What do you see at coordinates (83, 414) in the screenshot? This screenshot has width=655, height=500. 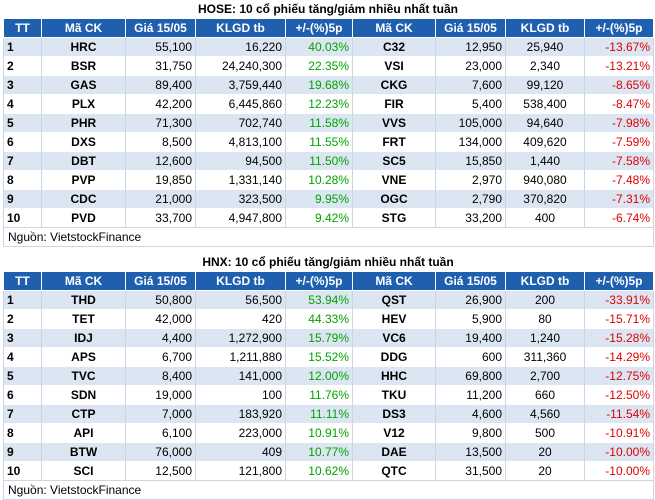 I see `cell-up-code: CTP` at bounding box center [83, 414].